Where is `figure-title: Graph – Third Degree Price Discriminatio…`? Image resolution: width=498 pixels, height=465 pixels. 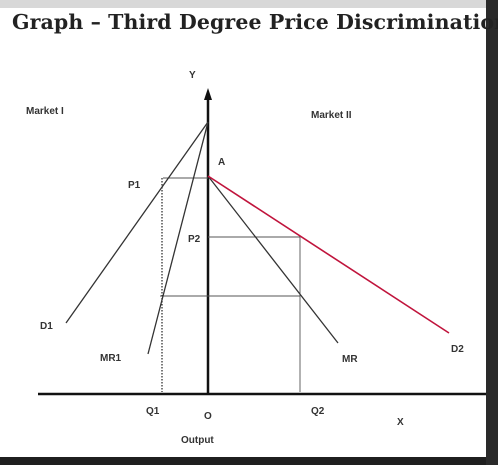 figure-title: Graph – Third Degree Price Discriminatio… is located at coordinates (255, 22).